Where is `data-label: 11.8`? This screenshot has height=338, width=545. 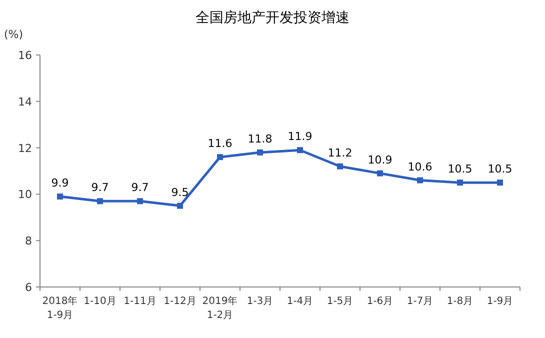
data-label: 11.8 is located at coordinates (260, 139).